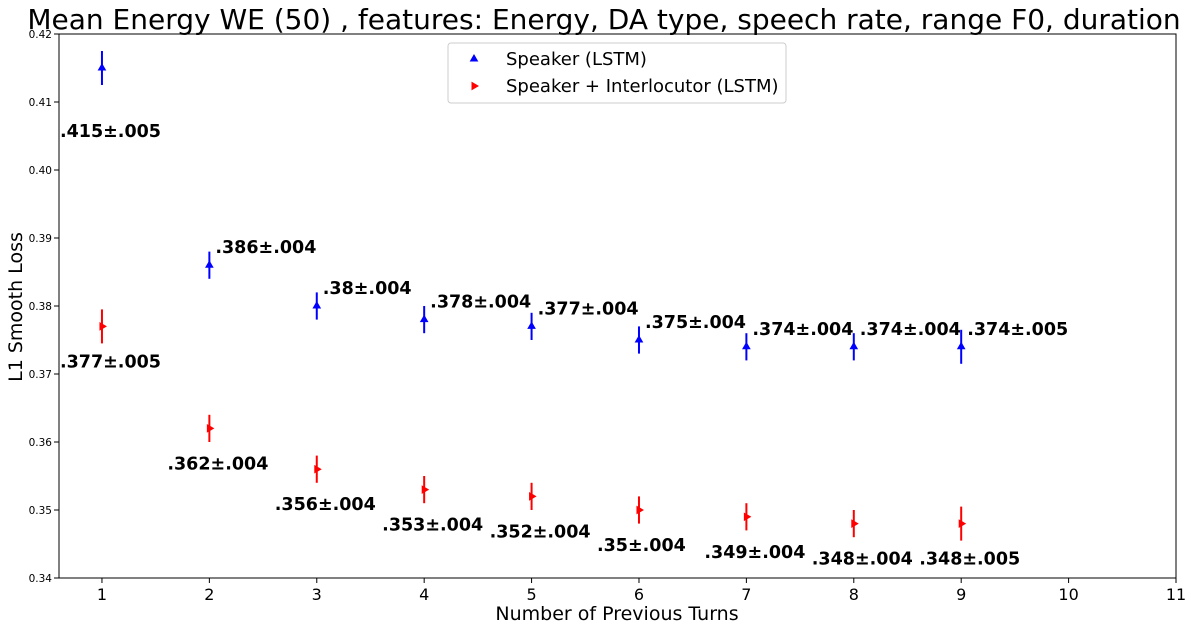 The height and width of the screenshot is (630, 1201). Describe the element at coordinates (432, 526) in the screenshot. I see `data-label: .353±.004` at that location.